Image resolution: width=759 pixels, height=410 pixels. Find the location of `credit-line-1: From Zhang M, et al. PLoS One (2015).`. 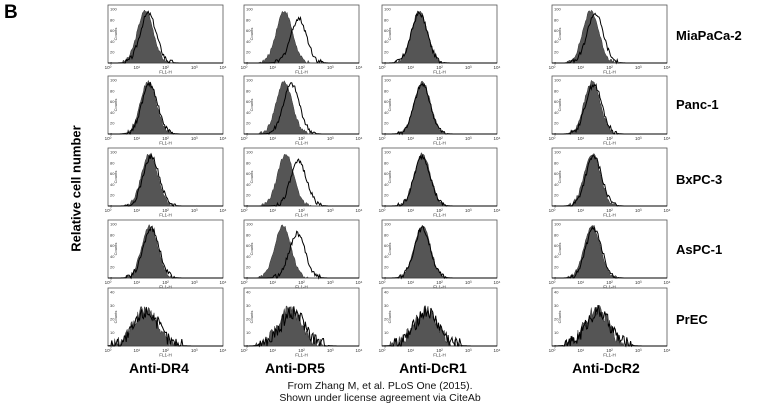

credit-line-1: From Zhang M, et al. PLoS One (2015). is located at coordinates (380, 386).